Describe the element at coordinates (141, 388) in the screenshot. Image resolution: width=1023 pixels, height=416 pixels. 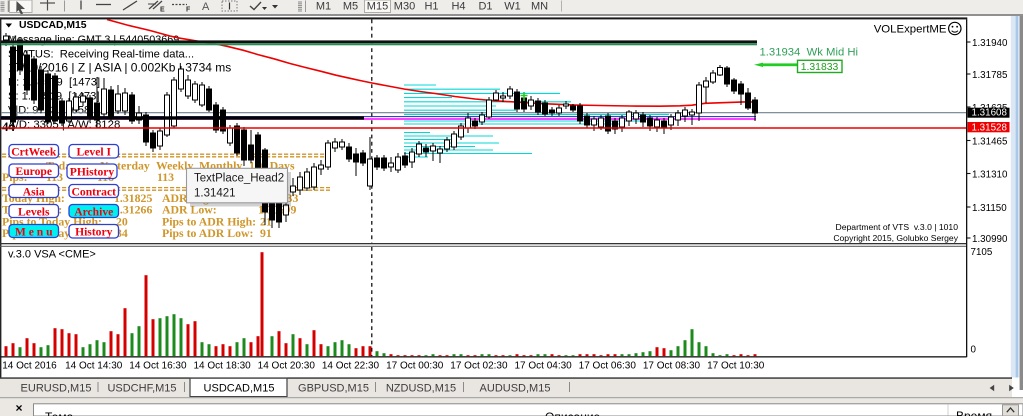
I see `svg-text: USDCHF,M15` at that location.